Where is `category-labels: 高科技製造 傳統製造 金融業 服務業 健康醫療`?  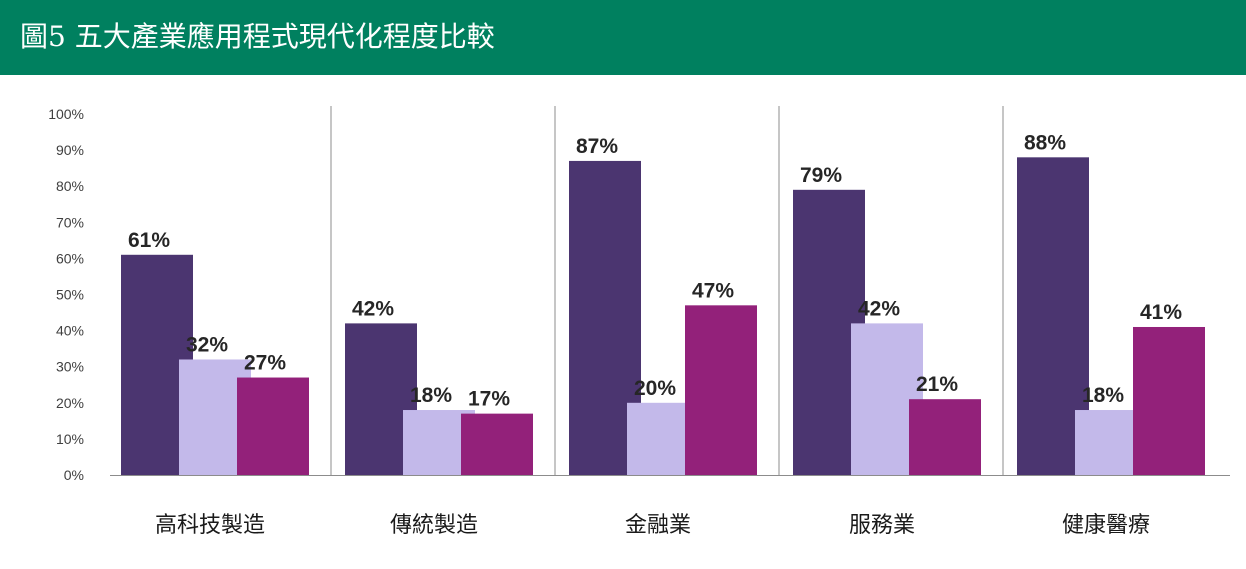 category-labels: 高科技製造 傳統製造 金融業 服務業 健康醫療 is located at coordinates (652, 525).